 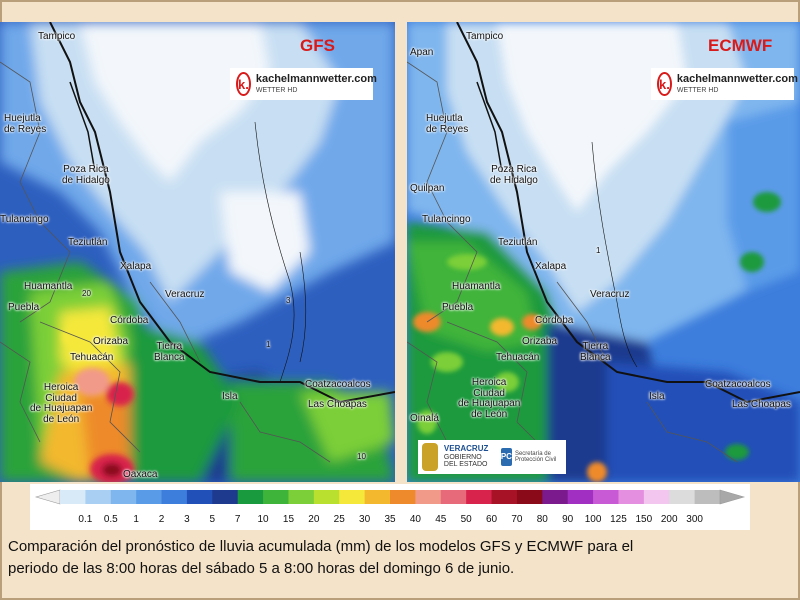 What do you see at coordinates (317, 45) in the screenshot?
I see `gfs-model-label: GFS` at bounding box center [317, 45].